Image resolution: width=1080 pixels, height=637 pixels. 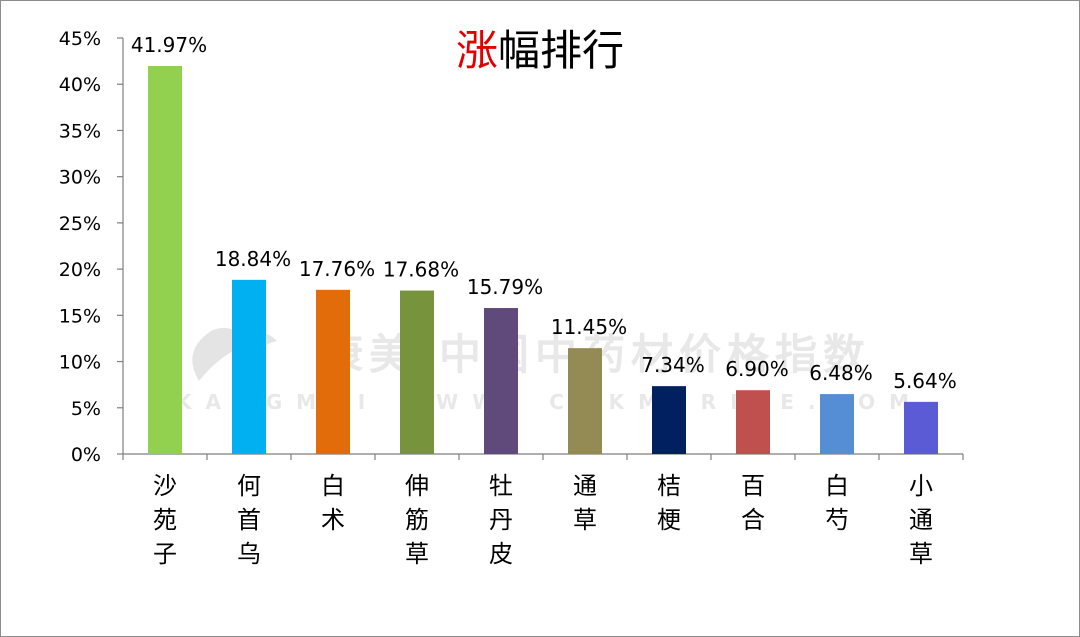 What do you see at coordinates (476, 50) in the screenshot?
I see `chart-title-highlight: 涨` at bounding box center [476, 50].